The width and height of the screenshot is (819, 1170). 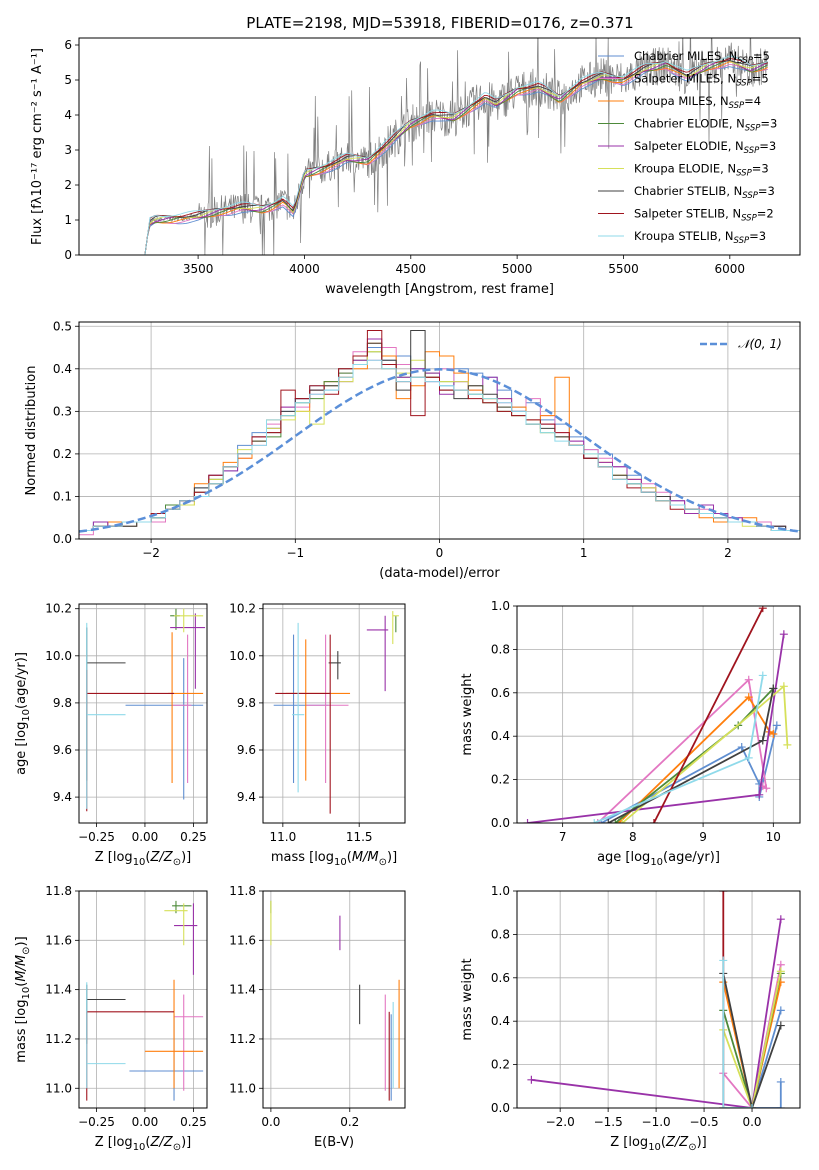 What do you see at coordinates (658, 859) in the screenshot?
I see `x-axis-label: age [log10​(age/yr)]` at bounding box center [658, 859].